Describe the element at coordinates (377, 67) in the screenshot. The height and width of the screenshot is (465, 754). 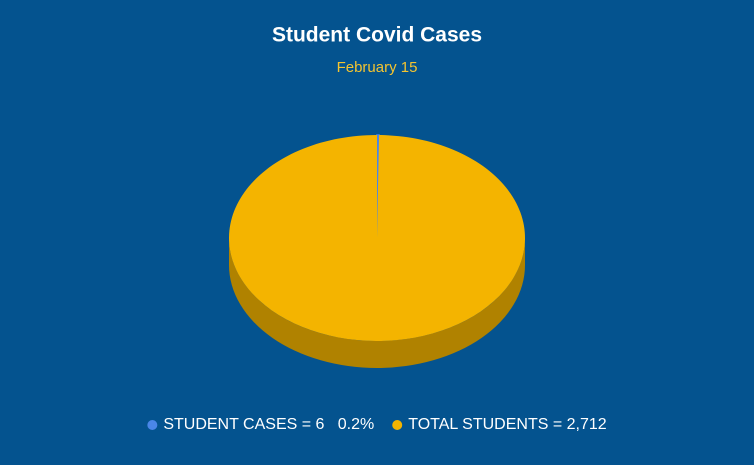
I see `chart-subtitle: February 15` at that location.